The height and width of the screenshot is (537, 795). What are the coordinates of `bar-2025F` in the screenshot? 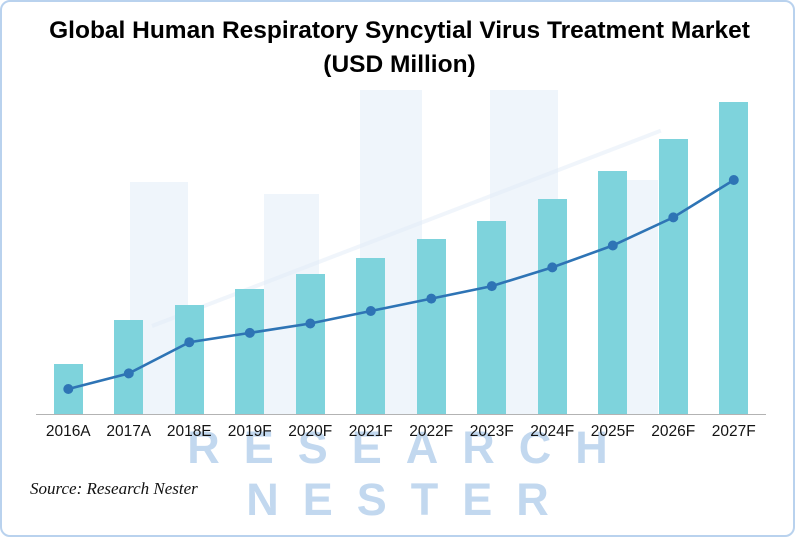 It's located at (613, 292).